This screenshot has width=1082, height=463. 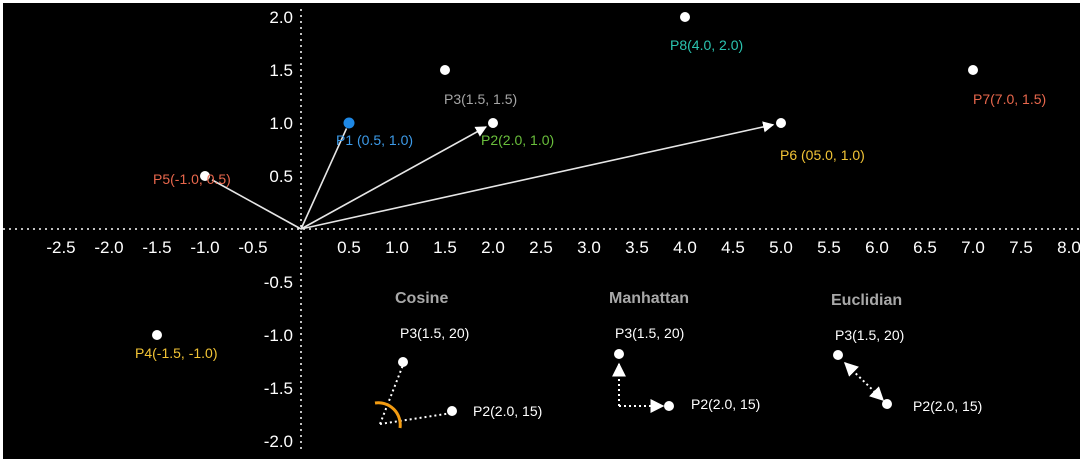 What do you see at coordinates (281, 176) in the screenshot?
I see `y-tick-label: 0.5` at bounding box center [281, 176].